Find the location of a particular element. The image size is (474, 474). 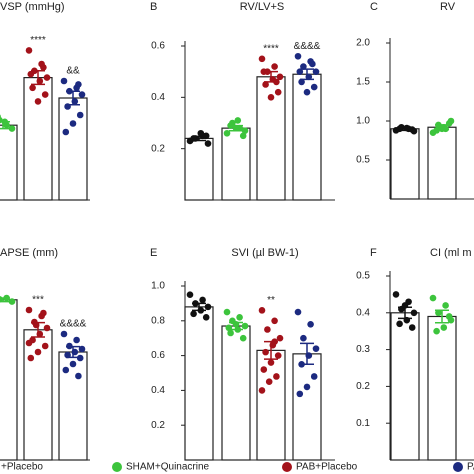

y-tick-label: 0.1 is located at coordinates (363, 423).